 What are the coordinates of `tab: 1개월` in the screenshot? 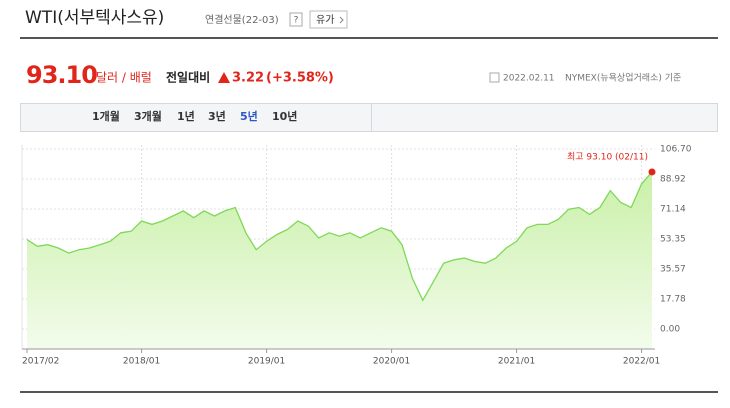 It's located at (106, 116).